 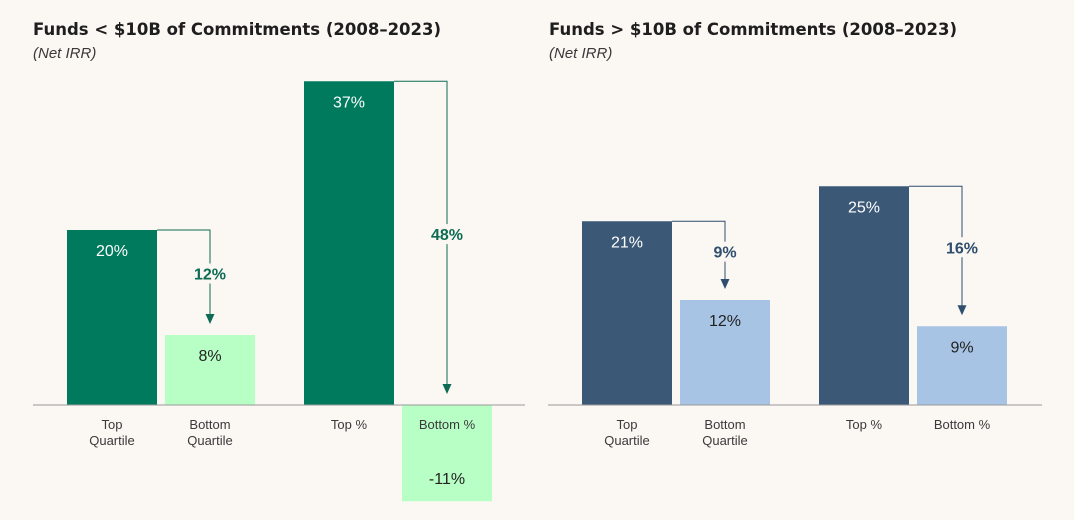 I want to click on left-difference-label-1: 48%, so click(x=447, y=235).